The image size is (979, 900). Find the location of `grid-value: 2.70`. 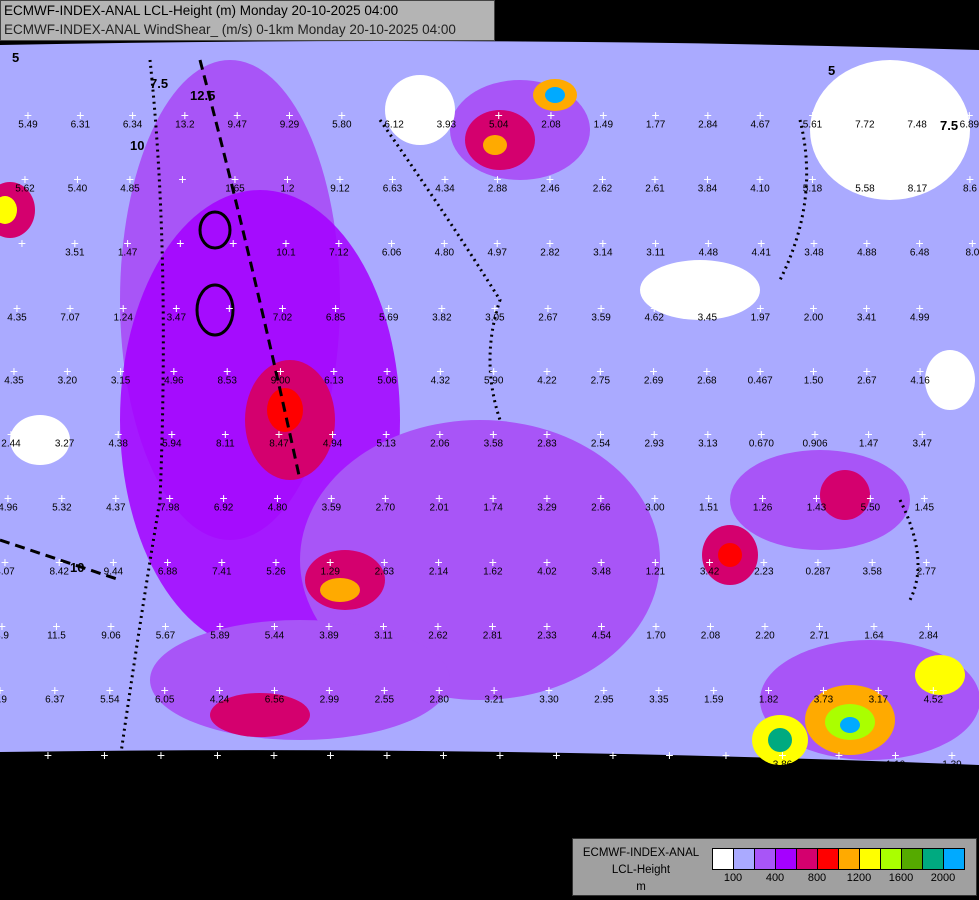

grid-value: 2.70 is located at coordinates (385, 508).